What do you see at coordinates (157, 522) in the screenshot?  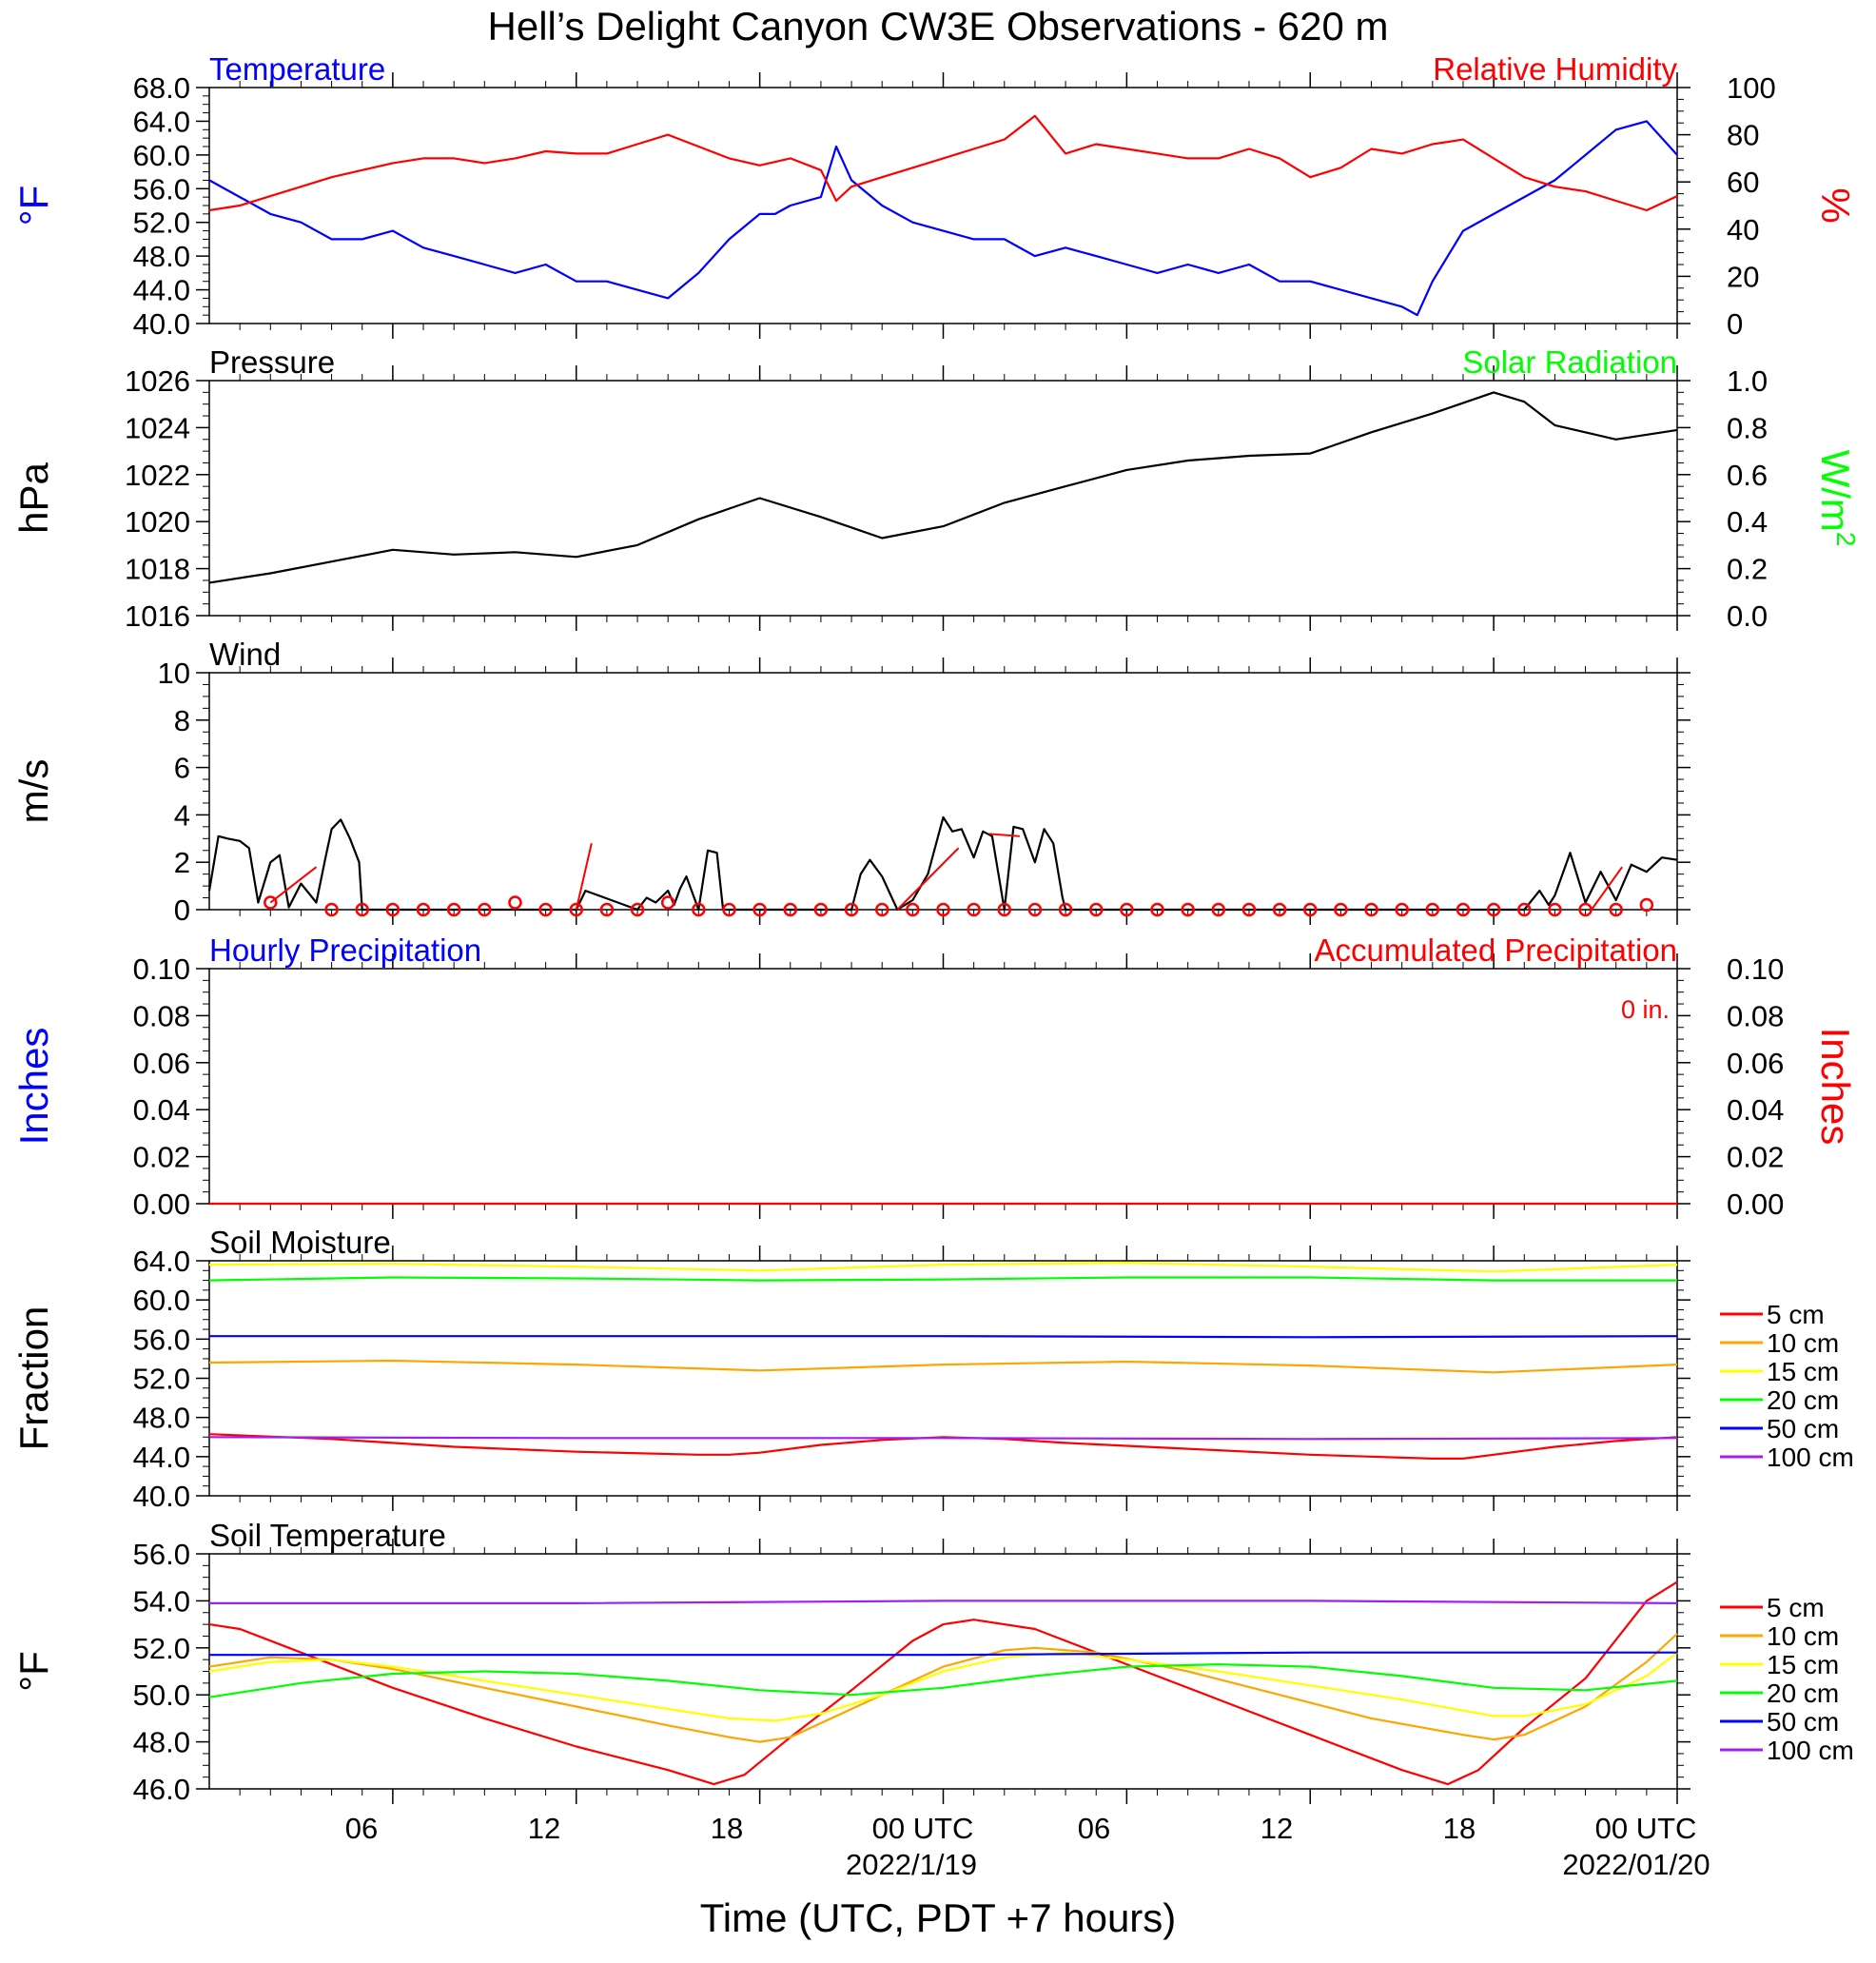 I see `y-left-tick-label: 1020` at bounding box center [157, 522].